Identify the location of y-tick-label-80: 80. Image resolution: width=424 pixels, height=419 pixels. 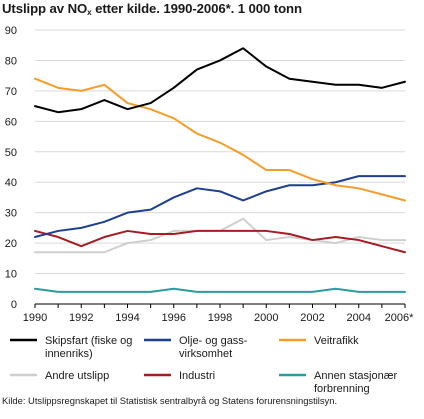
(11, 61).